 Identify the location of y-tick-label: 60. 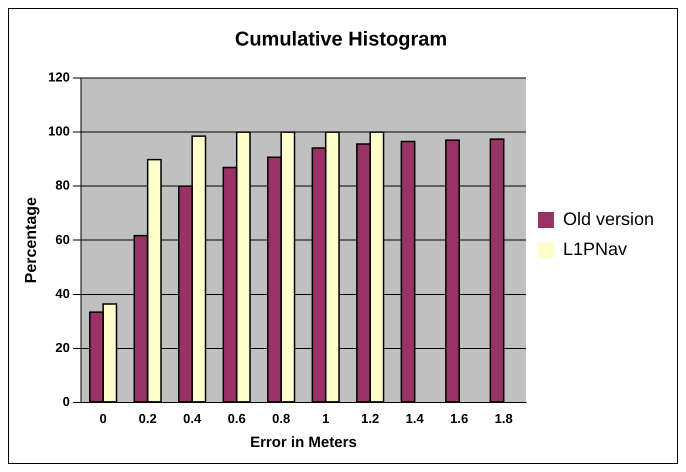
(62, 239).